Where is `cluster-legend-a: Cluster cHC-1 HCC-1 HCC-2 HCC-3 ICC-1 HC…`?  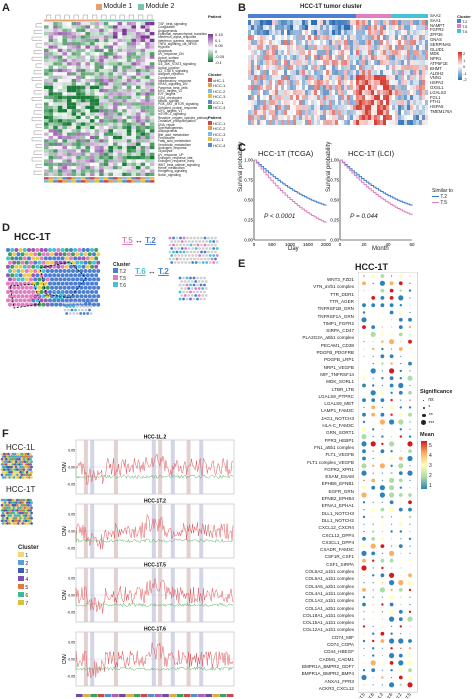 cluster-legend-a: Cluster cHC-1 HCC-1 HCC-2 HCC-3 ICC-1 HC… is located at coordinates (217, 91).